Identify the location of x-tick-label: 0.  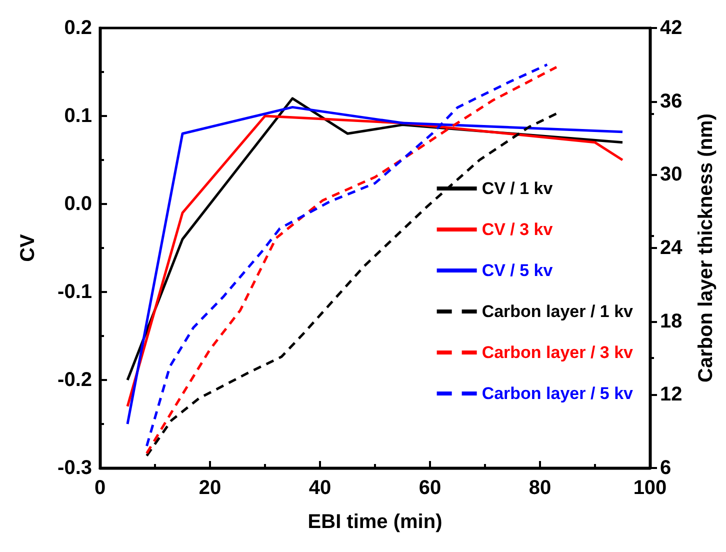
(100, 488).